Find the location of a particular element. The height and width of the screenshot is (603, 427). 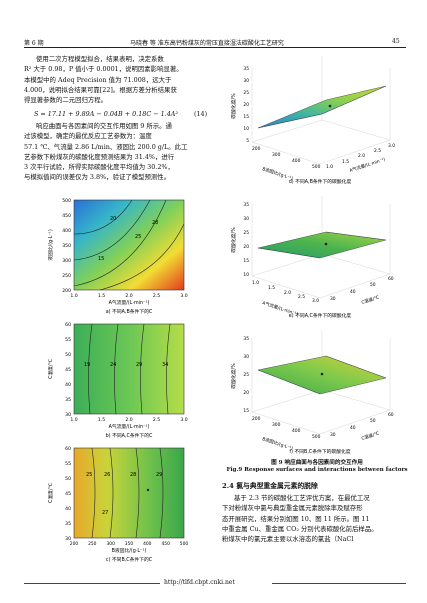

header-page: 45 is located at coordinates (396, 41).